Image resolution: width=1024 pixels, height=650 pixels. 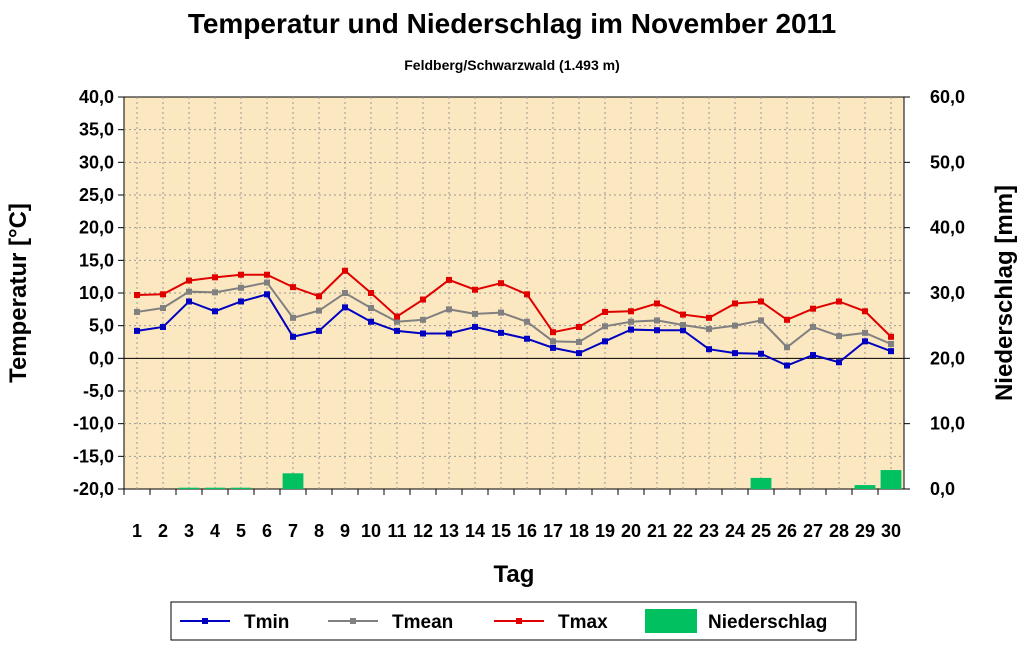 I want to click on left-tick-label: -10,0, so click(x=93, y=424).